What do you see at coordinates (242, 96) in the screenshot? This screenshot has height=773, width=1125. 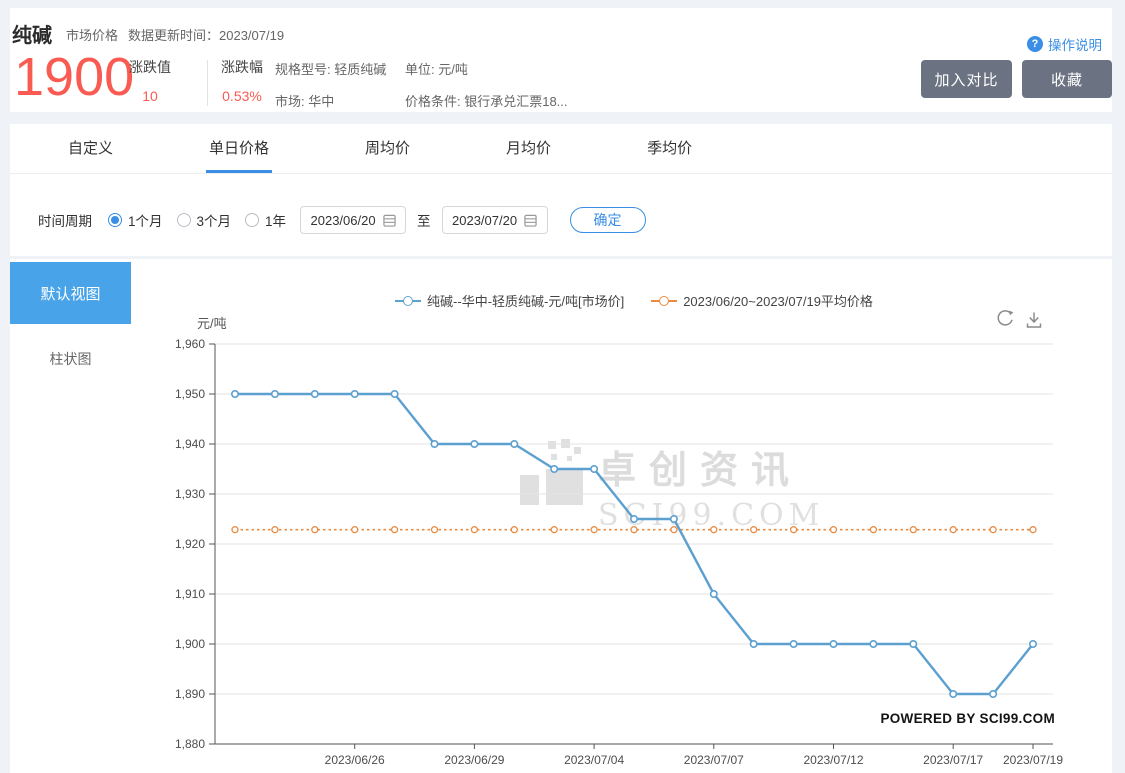 I see `change-pct: 0.53%` at bounding box center [242, 96].